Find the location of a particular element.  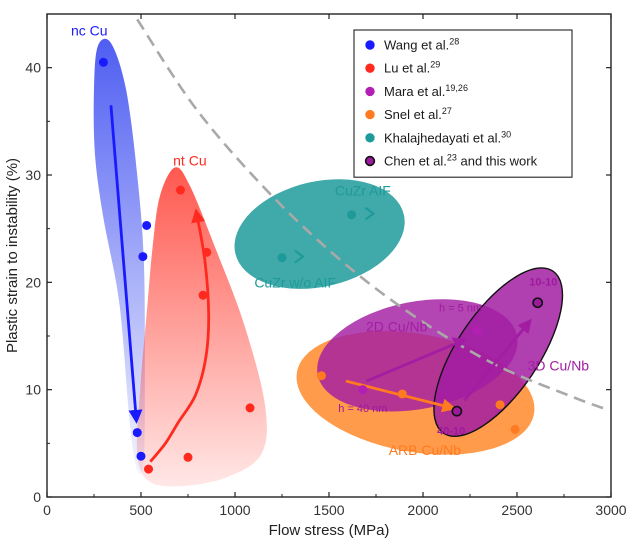

legend-marker-lu is located at coordinates (370, 68).